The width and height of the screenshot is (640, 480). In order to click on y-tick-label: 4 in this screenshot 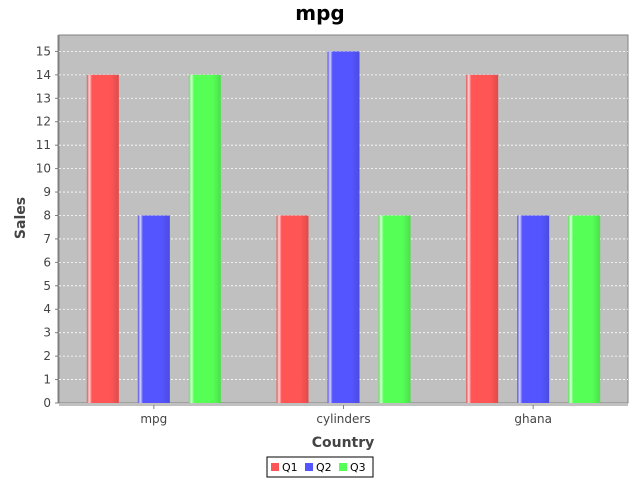, I will do `click(47, 309)`.